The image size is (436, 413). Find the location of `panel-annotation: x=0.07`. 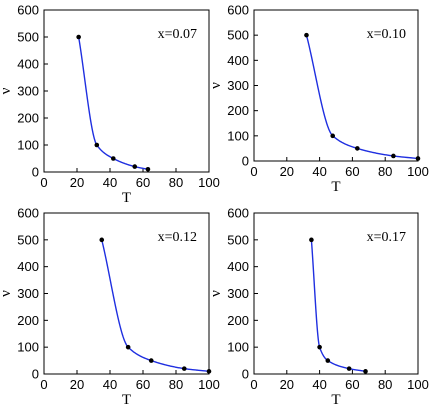

panel-annotation: x=0.07 is located at coordinates (177, 34).